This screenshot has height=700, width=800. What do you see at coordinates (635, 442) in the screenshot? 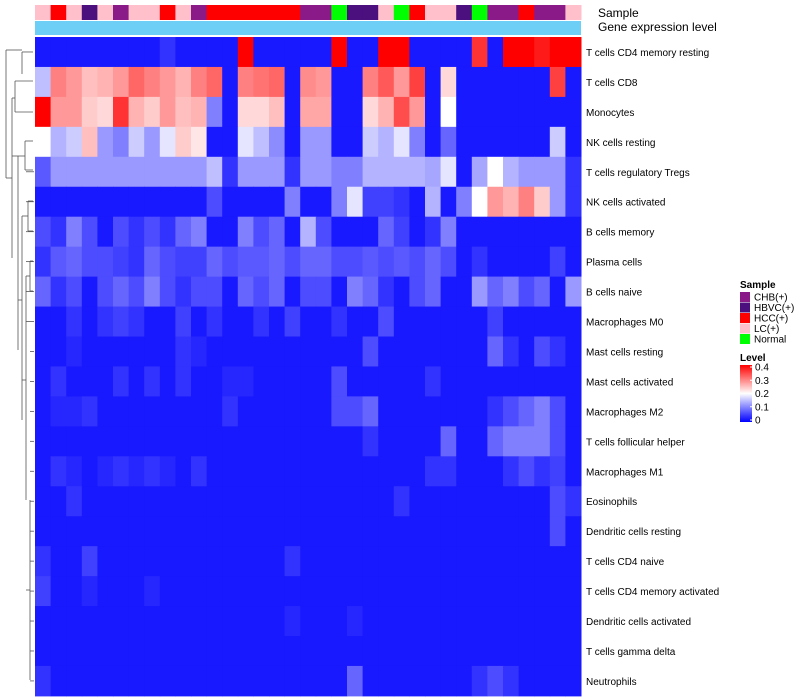
I see `row-label: T cells follicular helper` at bounding box center [635, 442].